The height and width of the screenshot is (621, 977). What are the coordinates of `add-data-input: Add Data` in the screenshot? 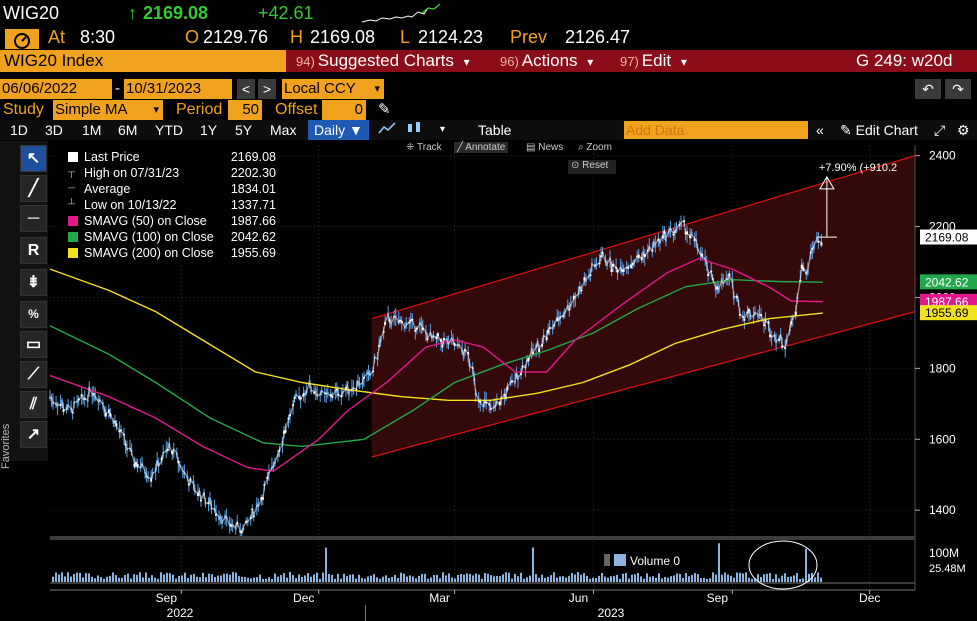 It's located at (716, 130).